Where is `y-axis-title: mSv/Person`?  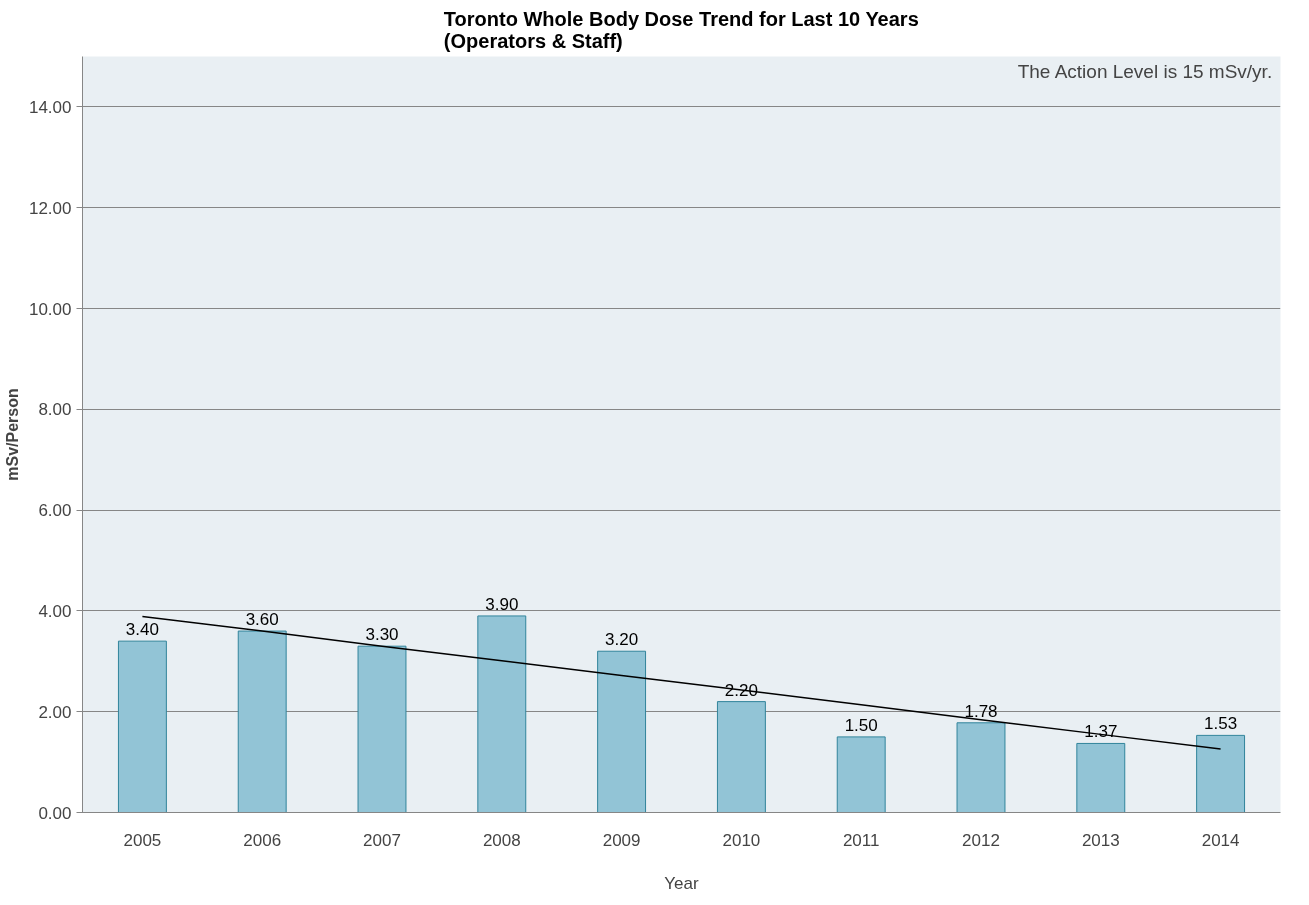
y-axis-title: mSv/Person is located at coordinates (12, 434).